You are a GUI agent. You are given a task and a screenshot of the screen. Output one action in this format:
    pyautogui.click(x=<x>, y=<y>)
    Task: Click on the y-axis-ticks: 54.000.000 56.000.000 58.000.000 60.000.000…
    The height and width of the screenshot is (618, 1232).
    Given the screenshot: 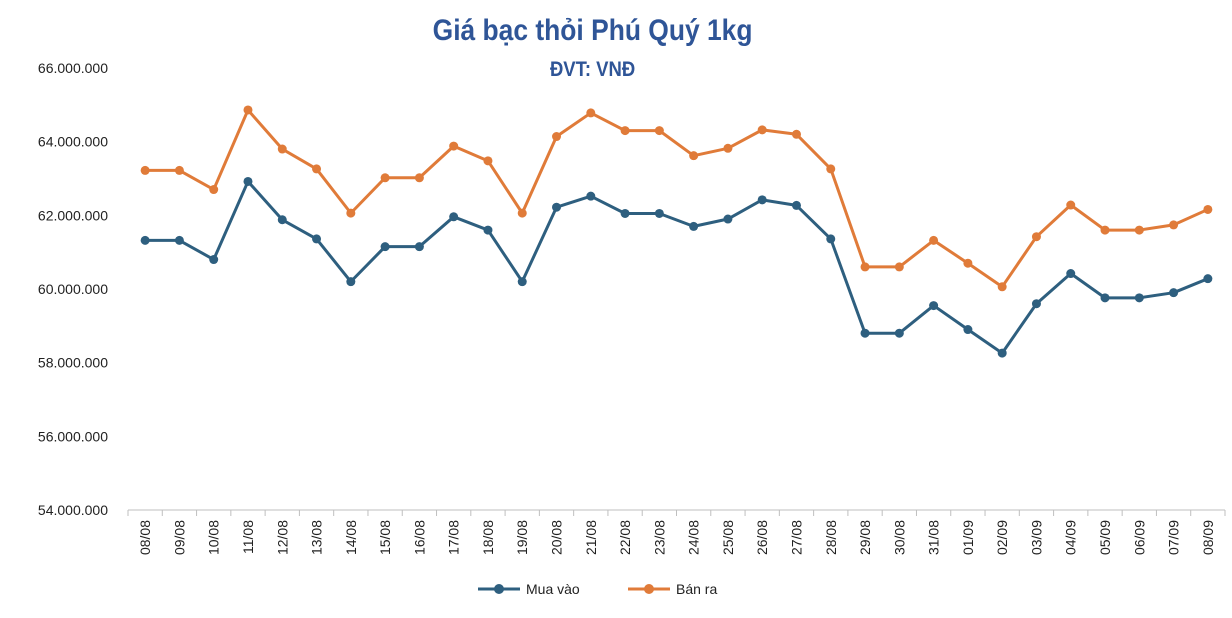 What is the action you would take?
    pyautogui.click(x=73, y=289)
    